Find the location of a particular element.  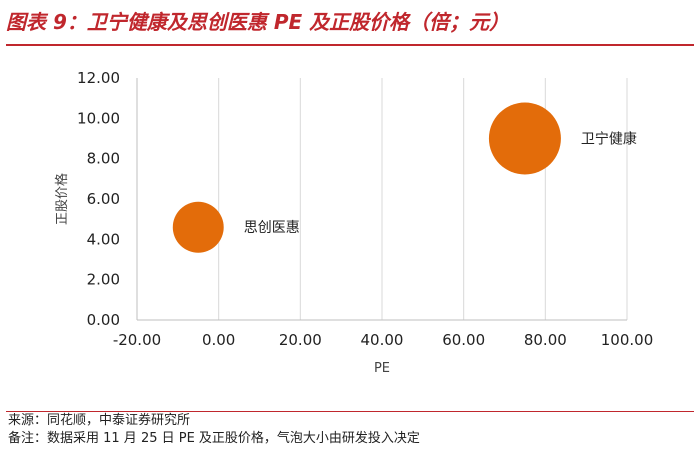

y-axis-label: 正股价格 is located at coordinates (62, 199).